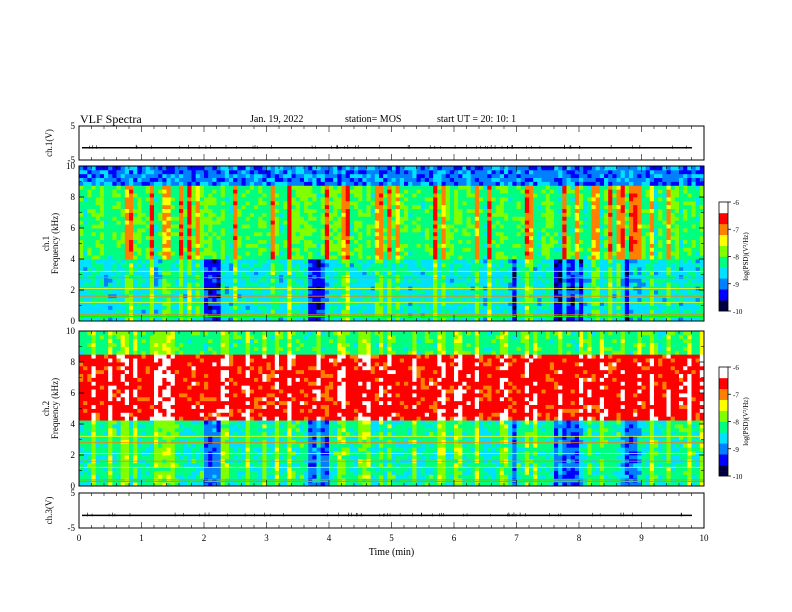 Image resolution: width=792 pixels, height=612 pixels. I want to click on date-label: Jan. 19, 2022, so click(277, 119).